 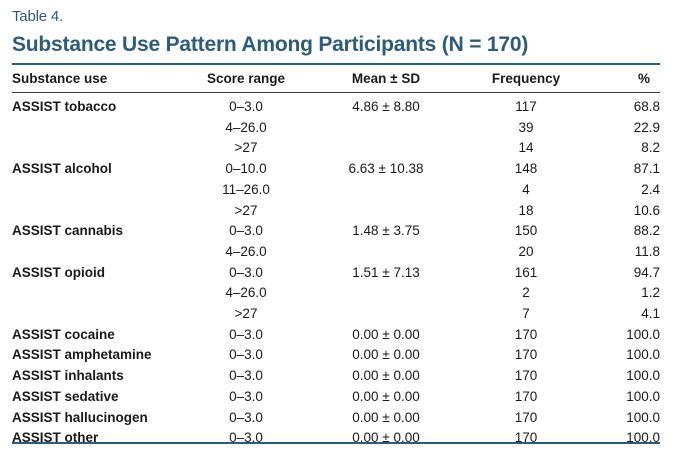 What do you see at coordinates (386, 231) in the screenshot?
I see `cell-mean-sd: 1.48 ± 3.75` at bounding box center [386, 231].